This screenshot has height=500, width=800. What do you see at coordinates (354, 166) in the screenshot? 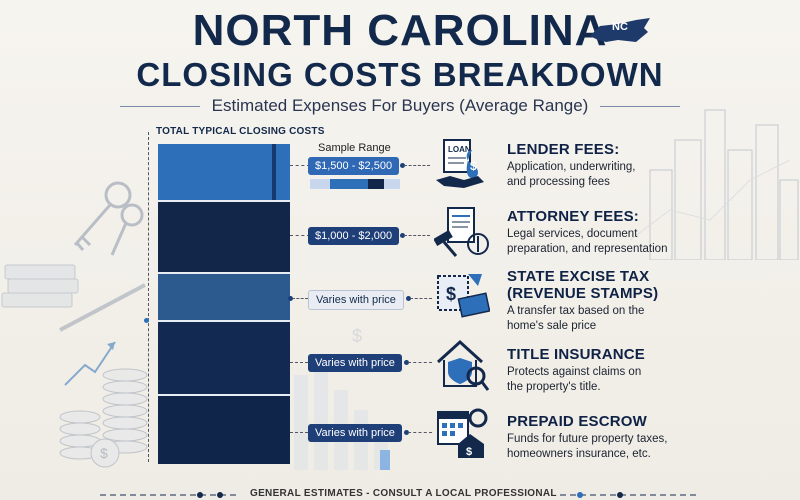
I see `range-pill-lender: $1,500 - $2,500` at bounding box center [354, 166].